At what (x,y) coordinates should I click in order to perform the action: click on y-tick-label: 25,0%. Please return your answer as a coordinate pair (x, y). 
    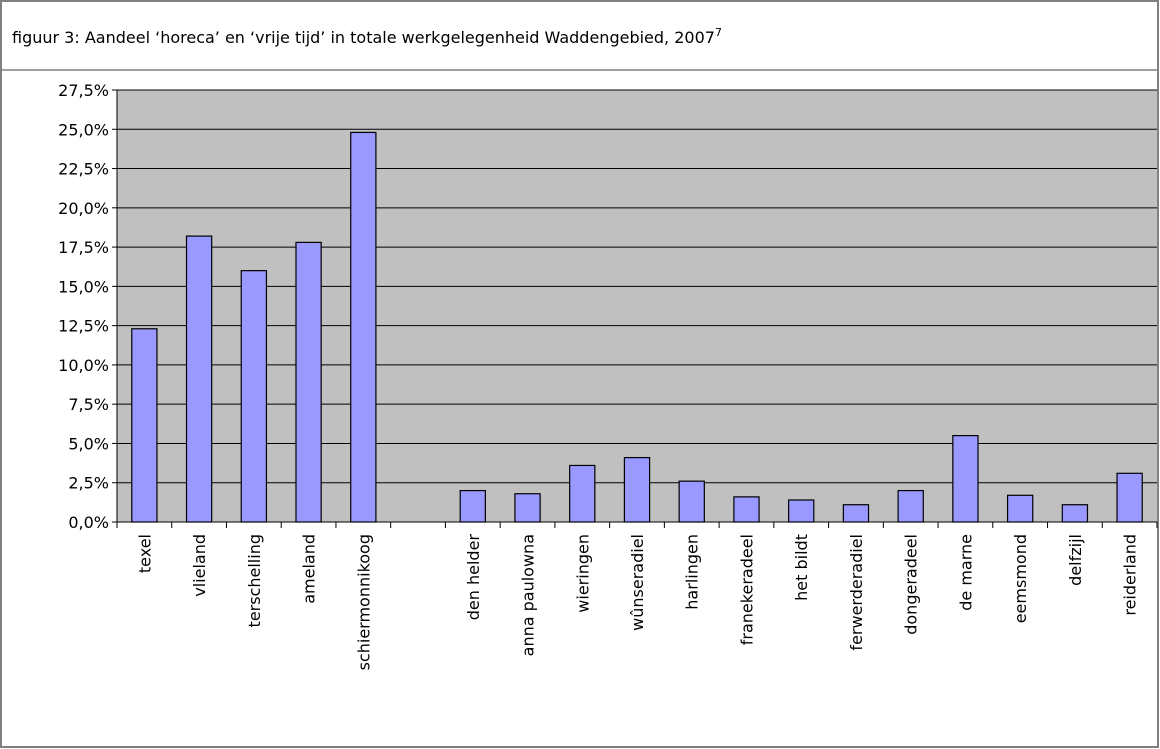
    Looking at the image, I should click on (83, 129).